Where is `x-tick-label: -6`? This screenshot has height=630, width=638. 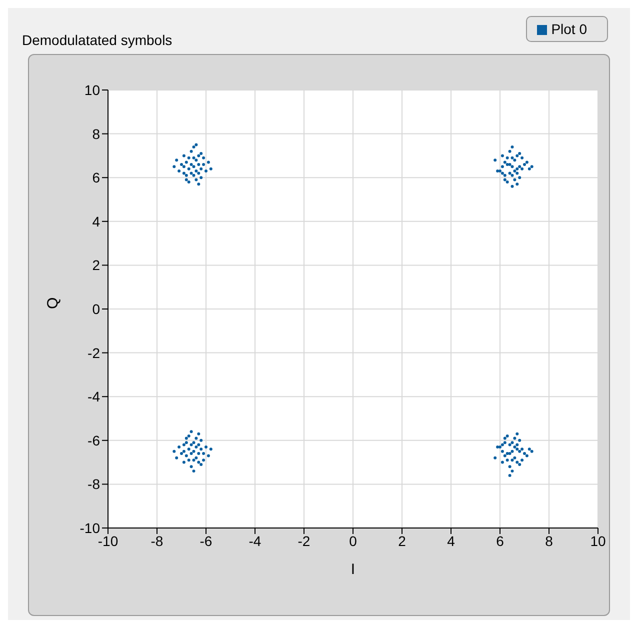 x-tick-label: -6 is located at coordinates (206, 540).